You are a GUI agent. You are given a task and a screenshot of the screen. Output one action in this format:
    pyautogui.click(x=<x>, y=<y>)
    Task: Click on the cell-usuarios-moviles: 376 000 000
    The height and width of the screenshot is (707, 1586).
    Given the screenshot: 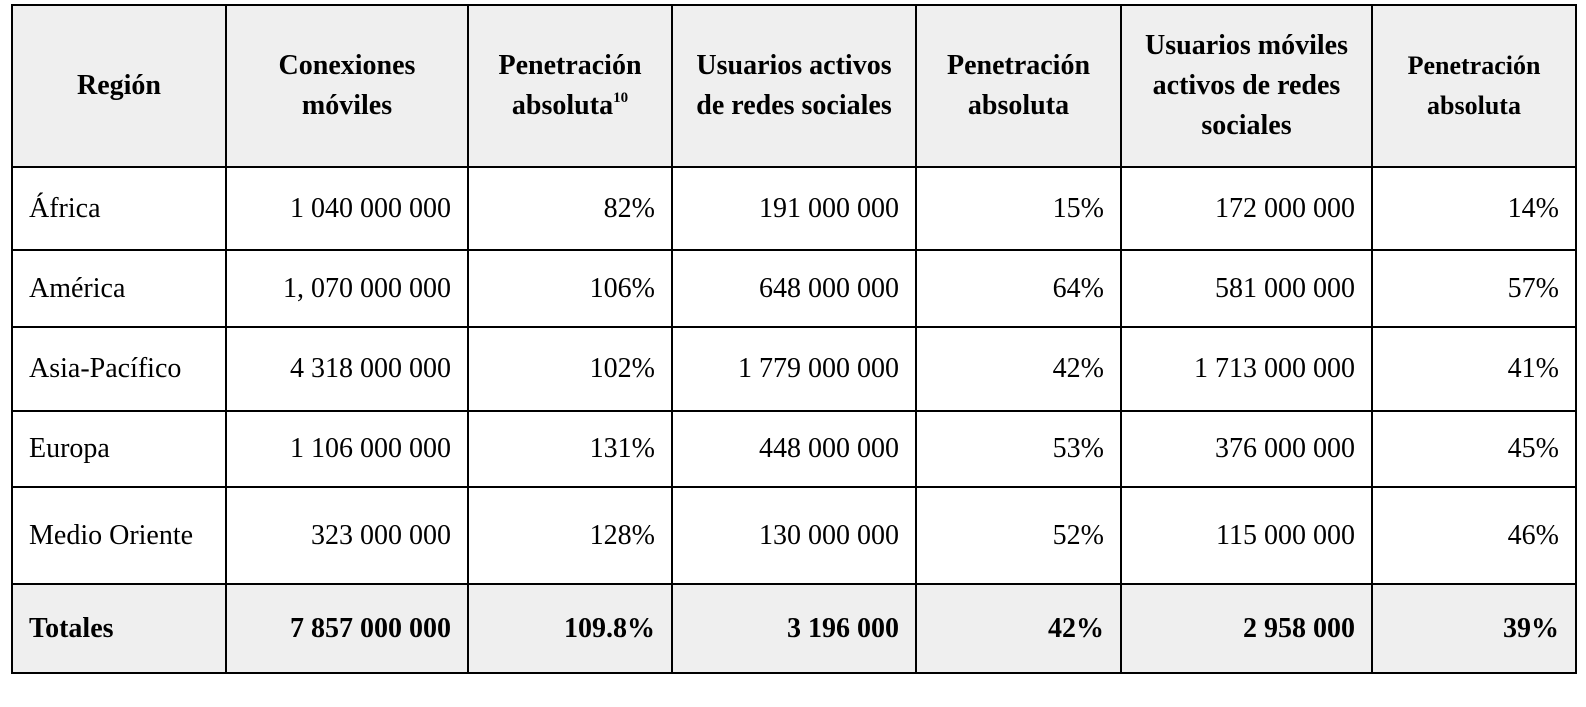 What is the action you would take?
    pyautogui.click(x=1246, y=449)
    